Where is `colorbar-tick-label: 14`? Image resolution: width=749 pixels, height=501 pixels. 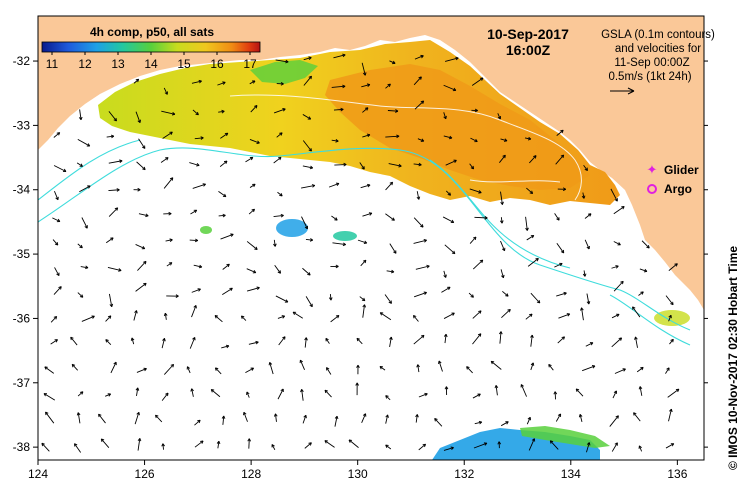
colorbar-tick-label: 14 is located at coordinates (151, 64).